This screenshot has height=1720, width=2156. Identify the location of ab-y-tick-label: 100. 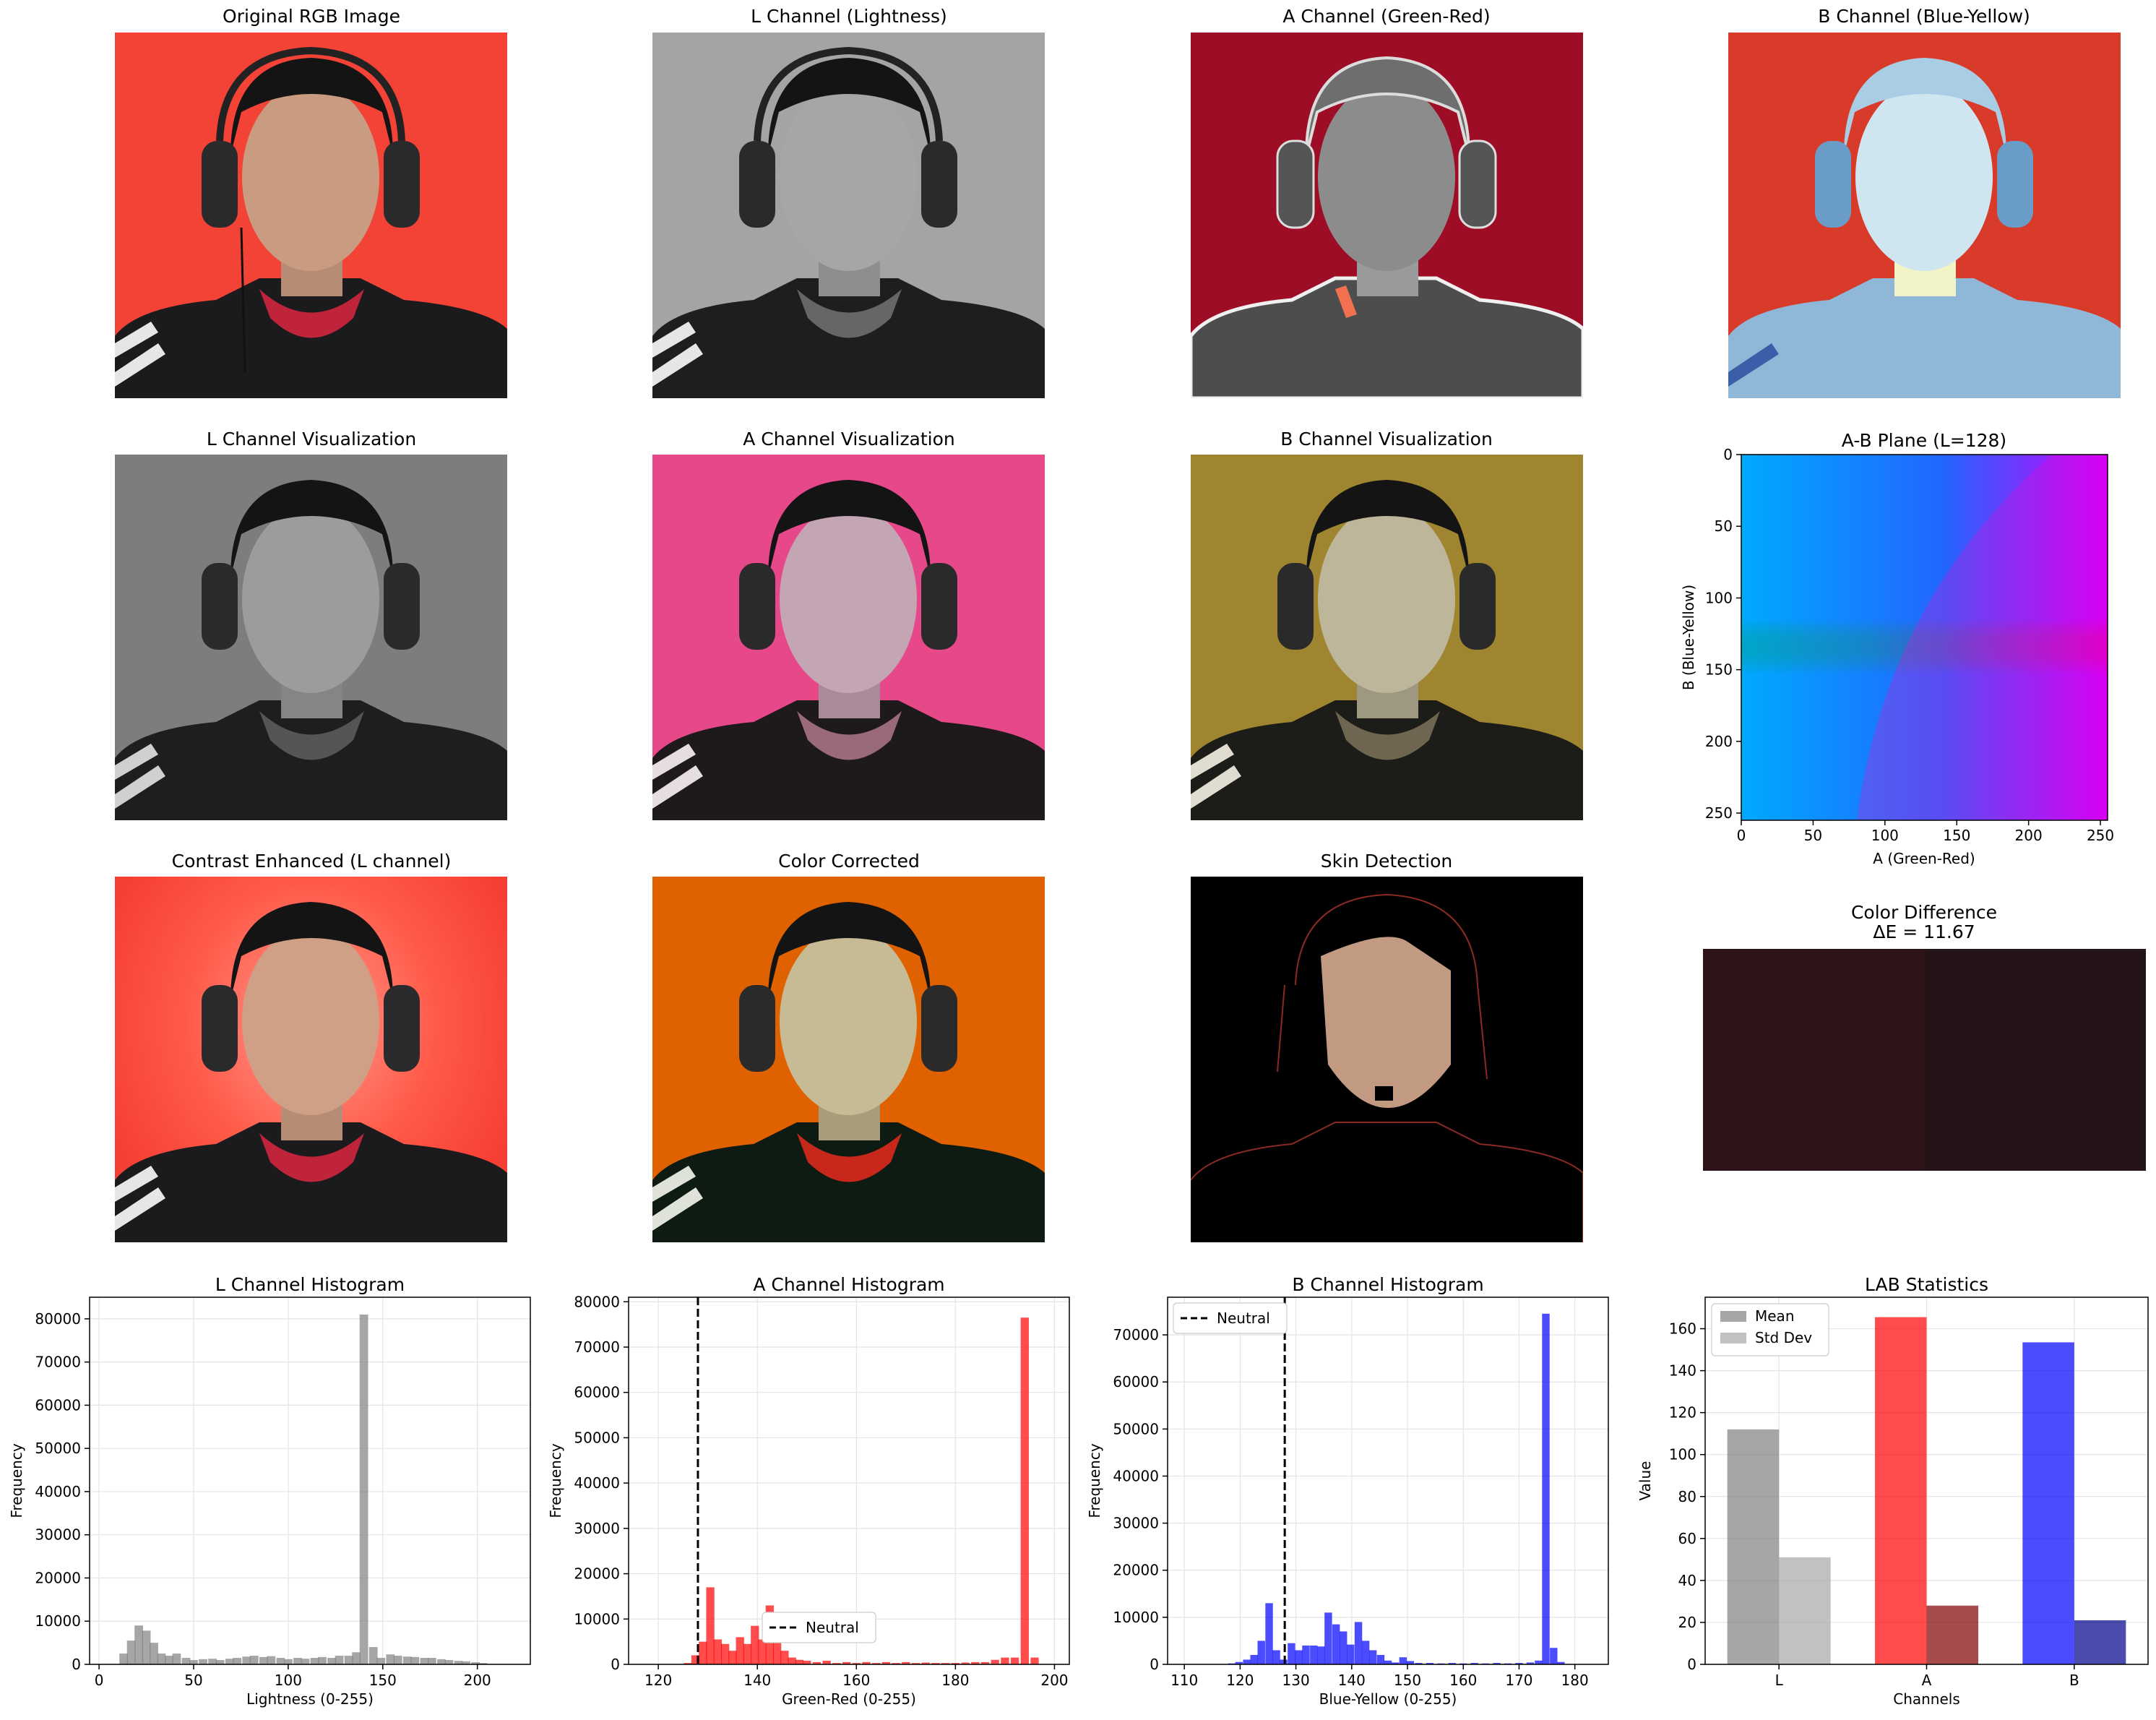
(1719, 597).